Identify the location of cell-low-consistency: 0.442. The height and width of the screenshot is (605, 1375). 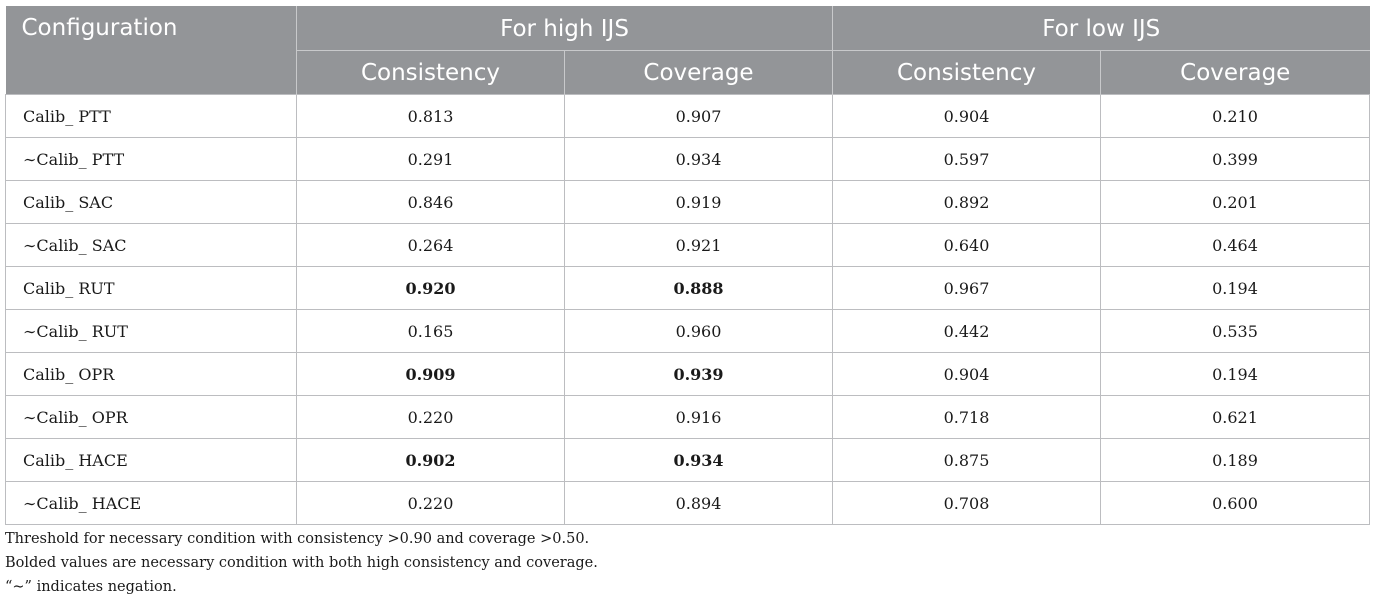
(967, 331).